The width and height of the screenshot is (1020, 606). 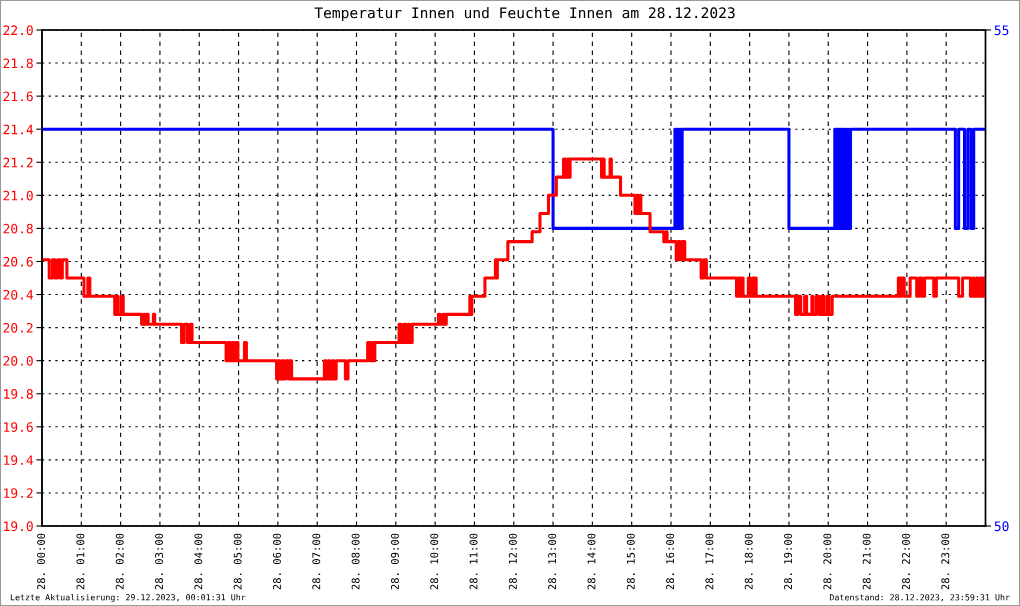 I want to click on text: Datenstand: 28.12.2023, 23:59:31 Uhr, so click(x=919, y=597).